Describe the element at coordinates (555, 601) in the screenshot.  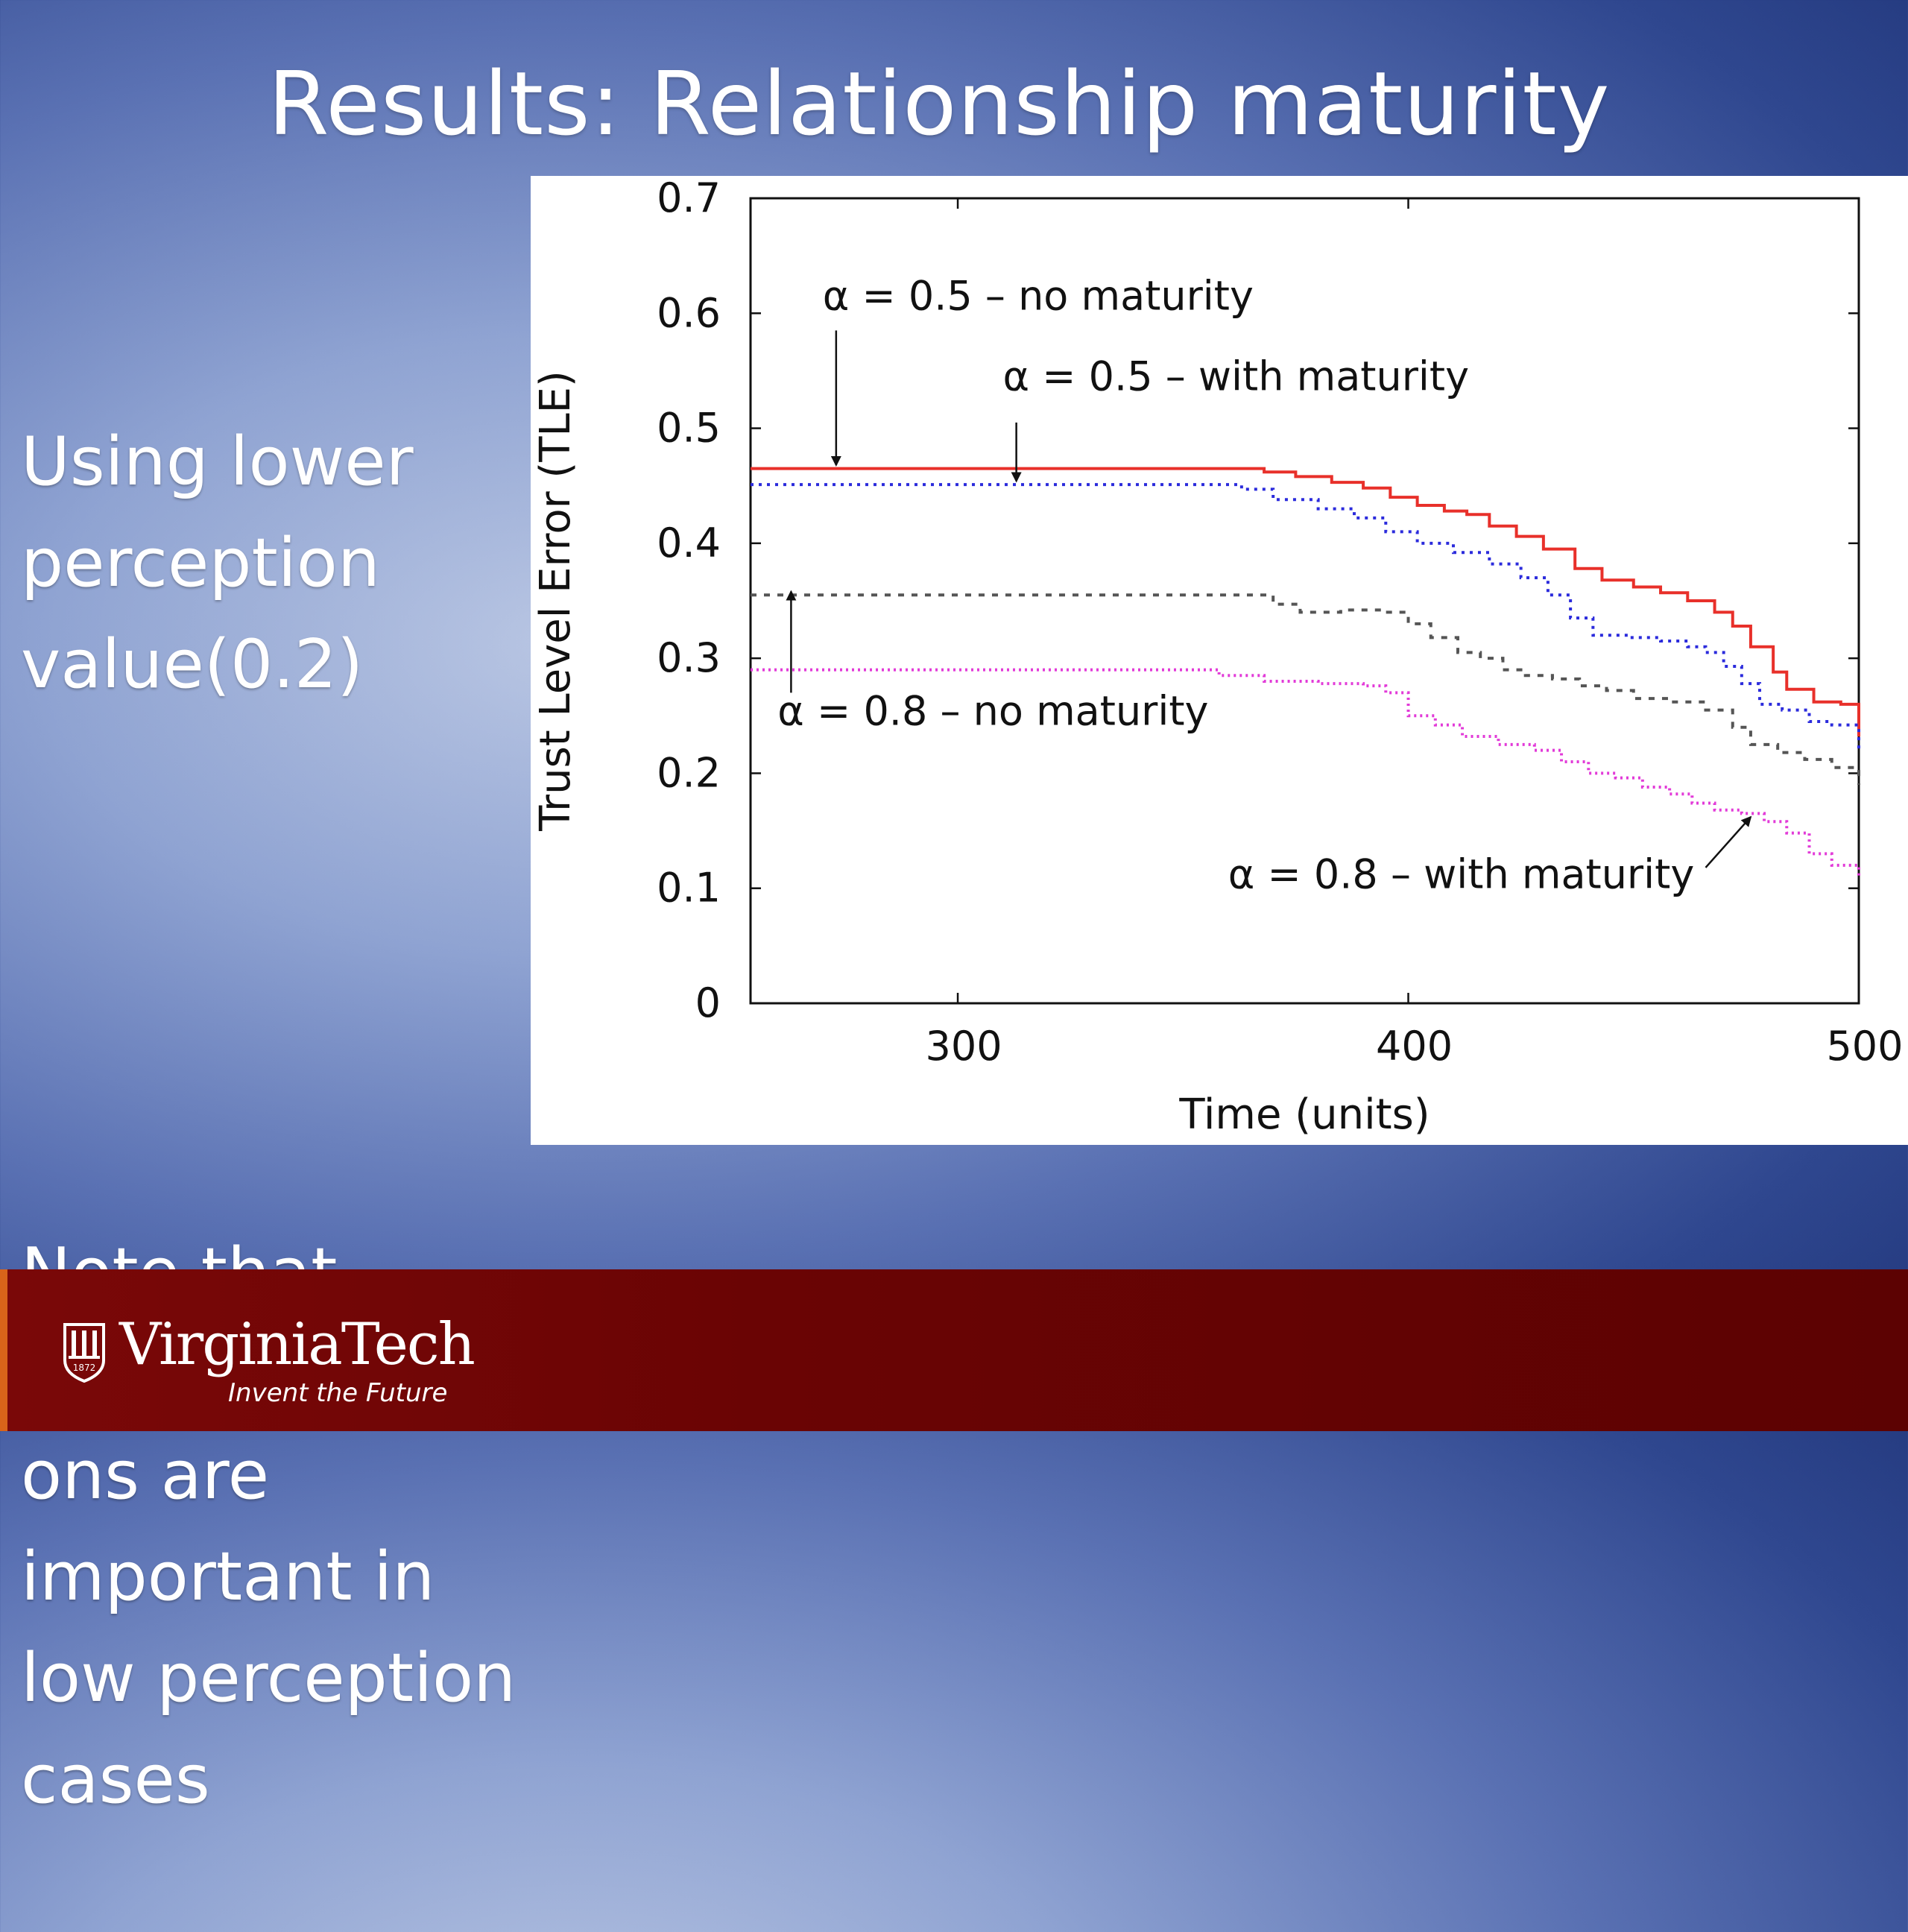
I see `y-axis-label: Trust Level Error (TLE)` at that location.